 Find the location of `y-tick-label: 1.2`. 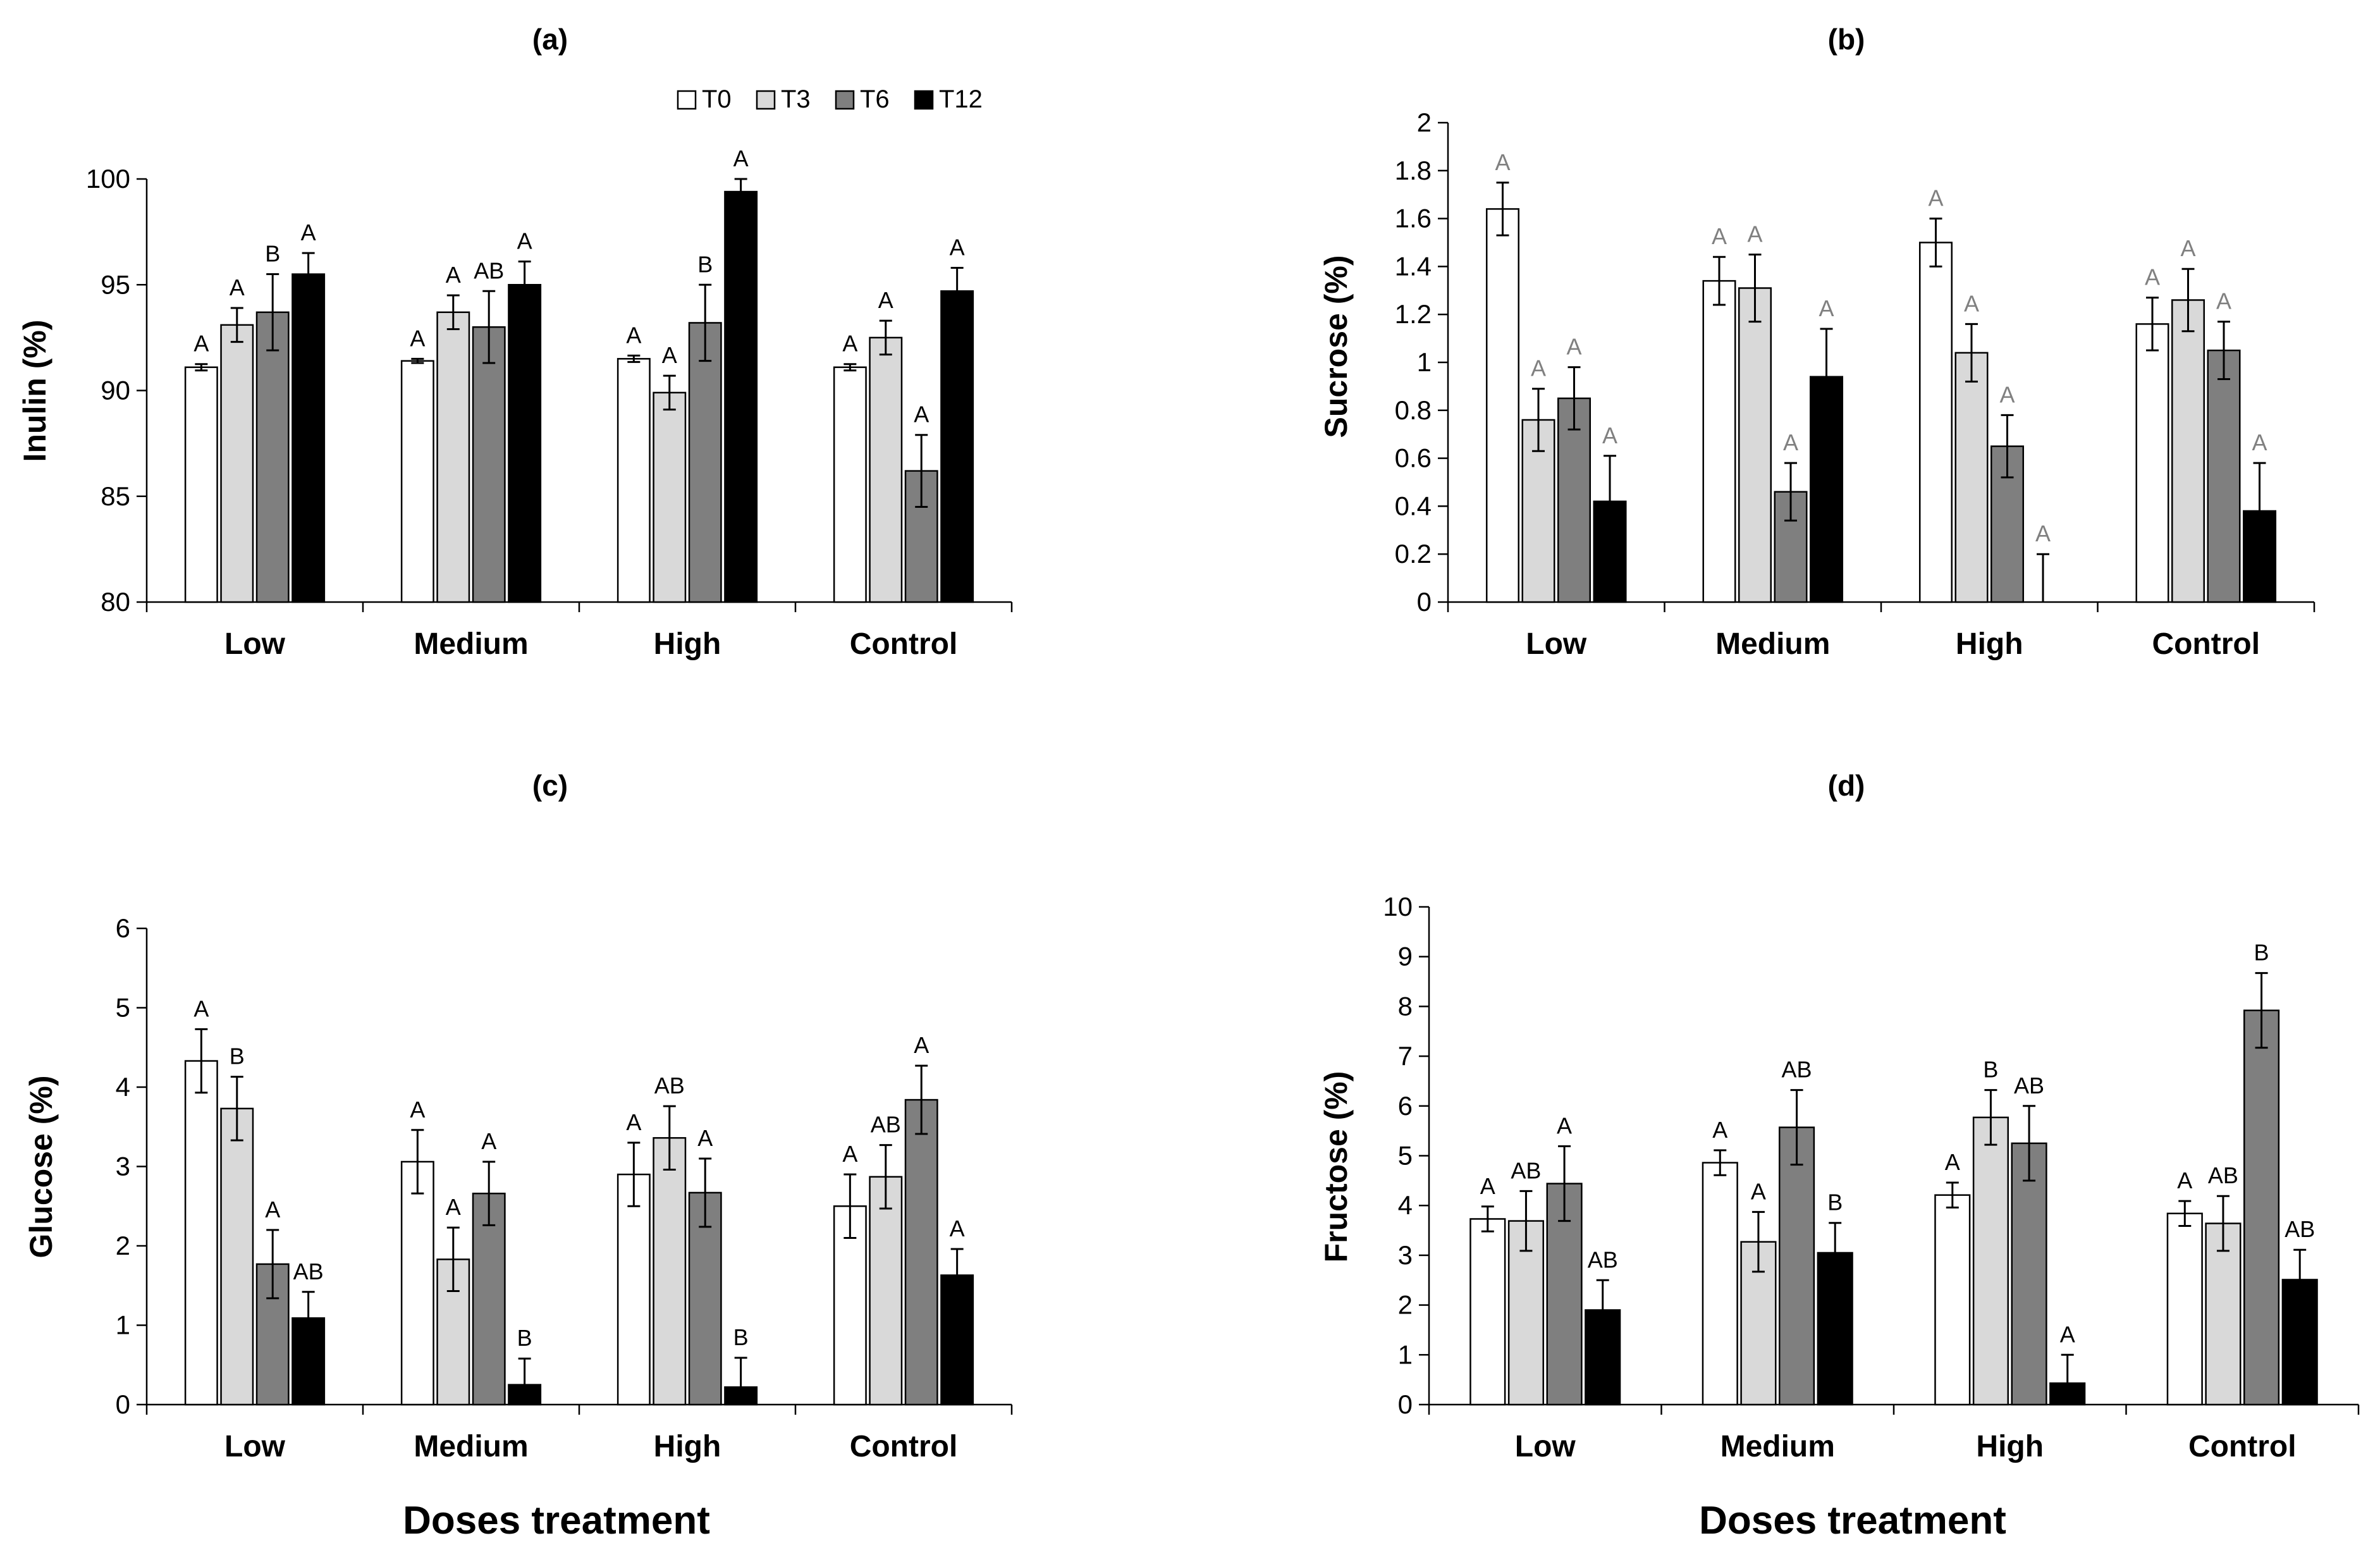

y-tick-label: 1.2 is located at coordinates (1413, 314).